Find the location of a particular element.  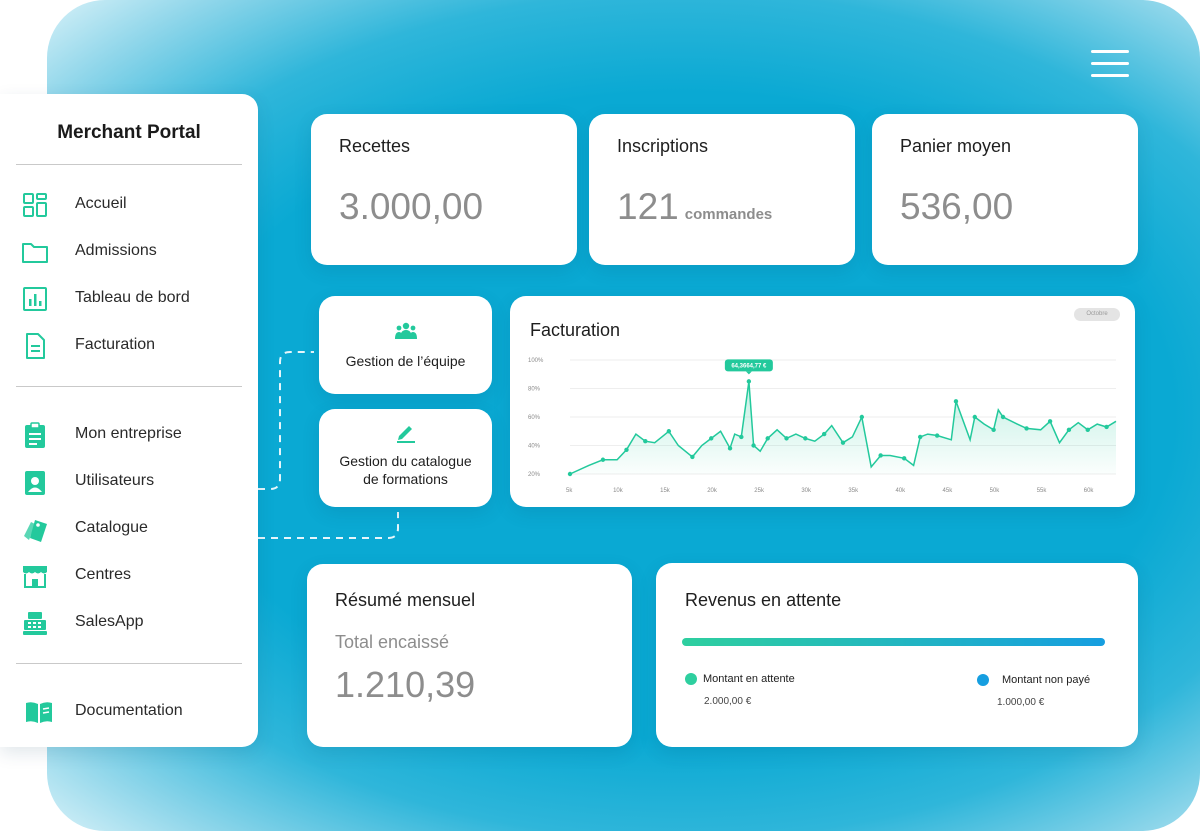

cash-register-icon is located at coordinates (35, 623).